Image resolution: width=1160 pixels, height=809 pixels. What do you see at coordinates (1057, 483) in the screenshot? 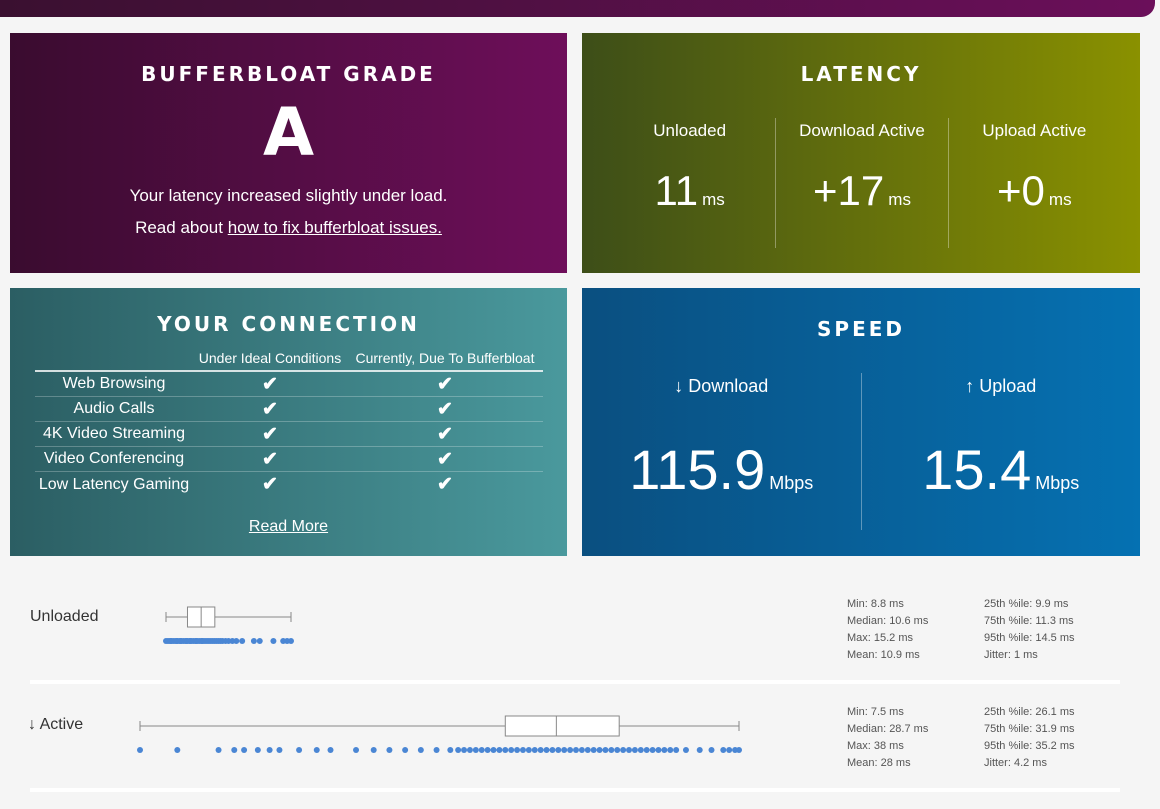
I see `upload-unit: Mbps` at bounding box center [1057, 483].